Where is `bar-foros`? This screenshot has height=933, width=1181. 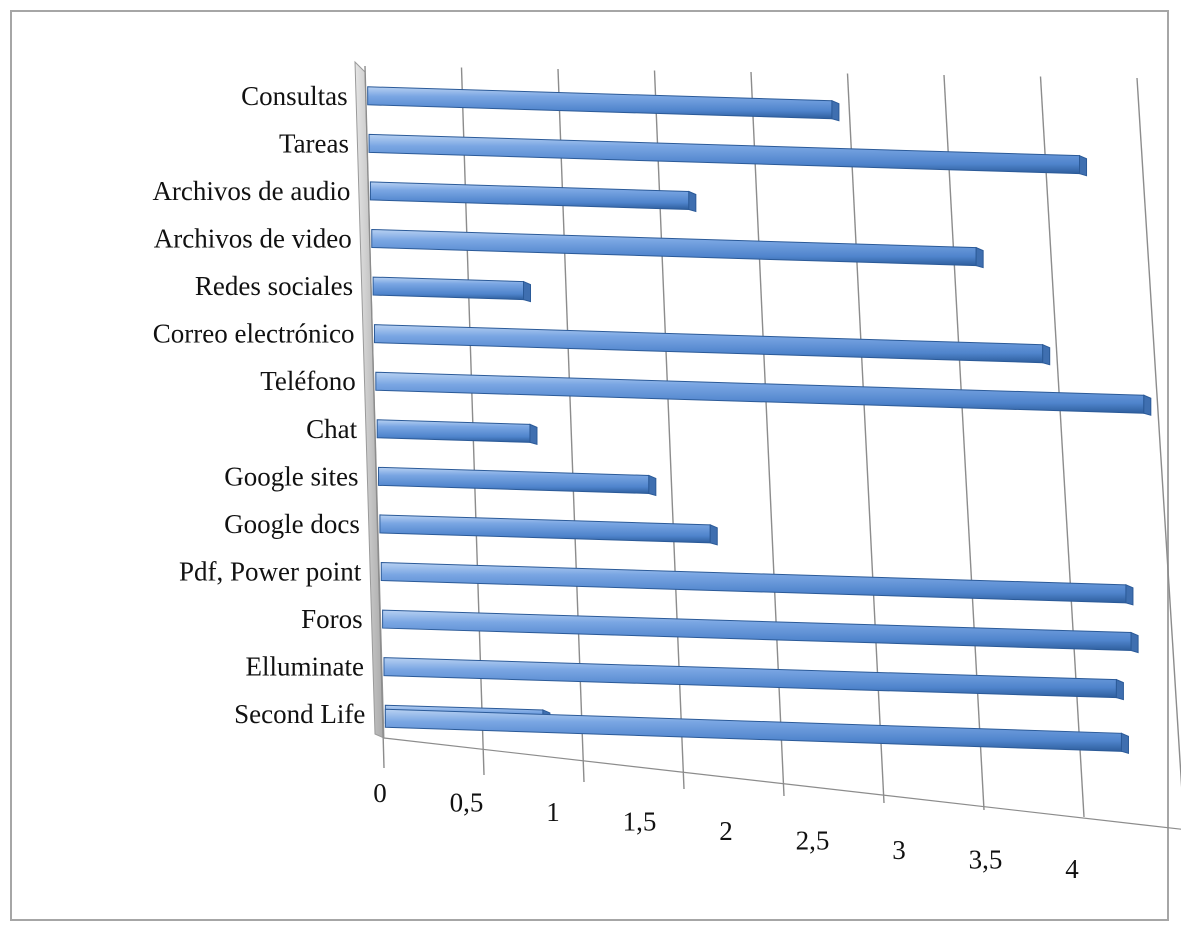 bar-foros is located at coordinates (760, 631).